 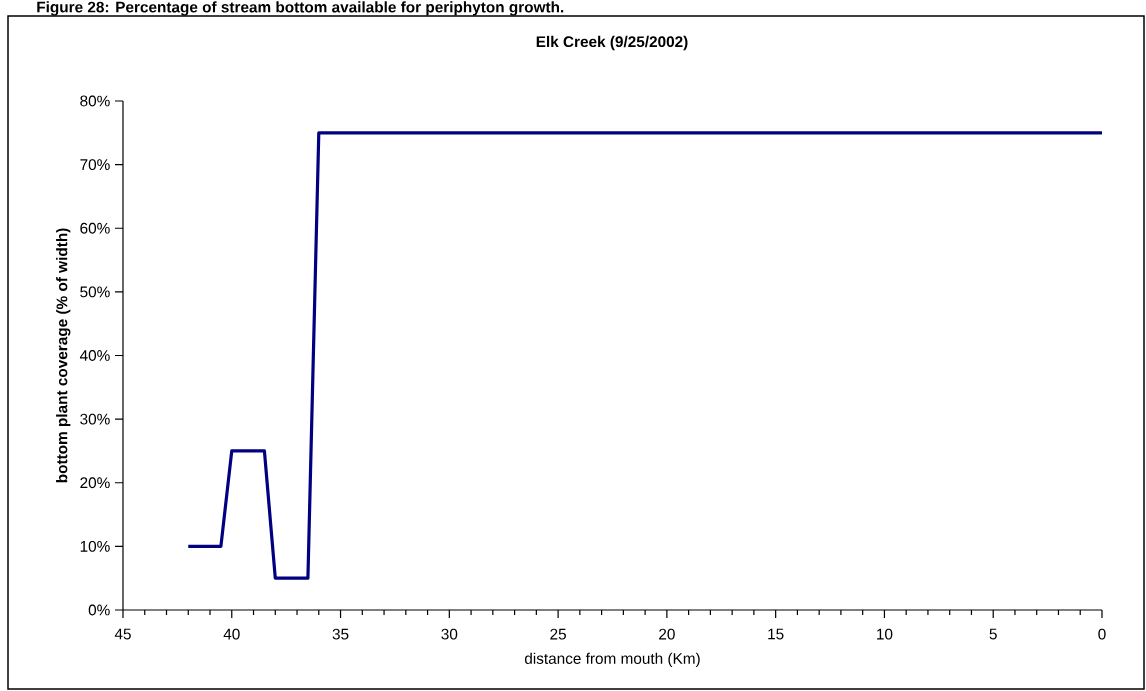 I want to click on x-axis-title: distance from mouth (Km), so click(x=612, y=659).